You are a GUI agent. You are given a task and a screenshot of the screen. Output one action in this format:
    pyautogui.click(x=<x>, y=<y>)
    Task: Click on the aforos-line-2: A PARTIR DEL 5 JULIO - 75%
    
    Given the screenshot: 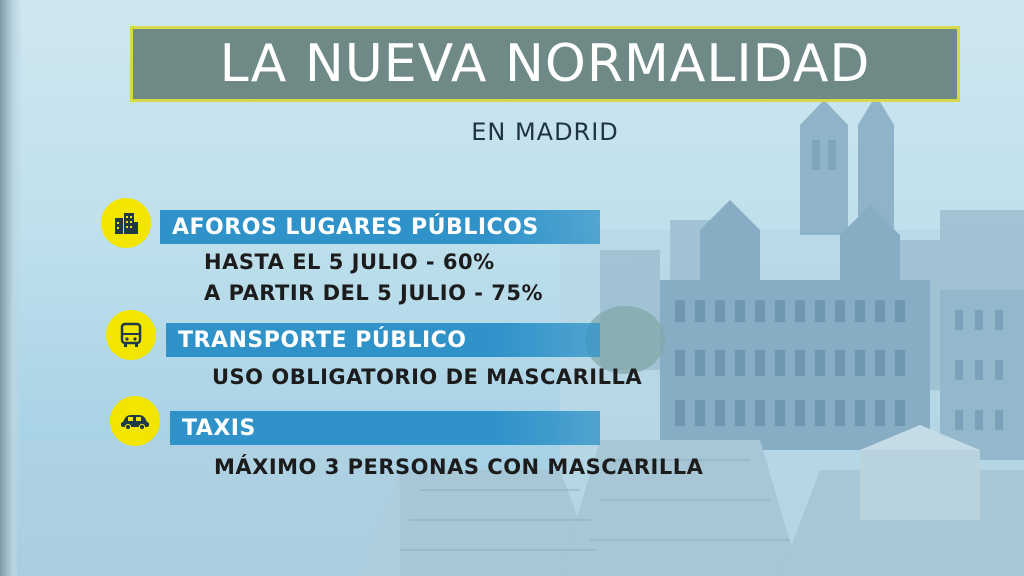 What is the action you would take?
    pyautogui.click(x=374, y=293)
    